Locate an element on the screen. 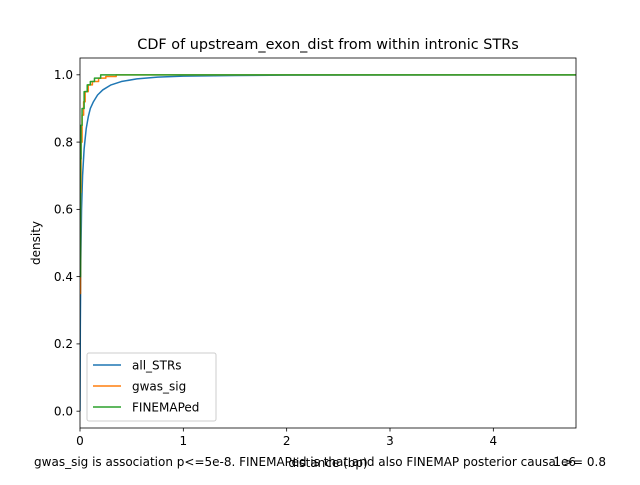  legend-box is located at coordinates (151, 387).